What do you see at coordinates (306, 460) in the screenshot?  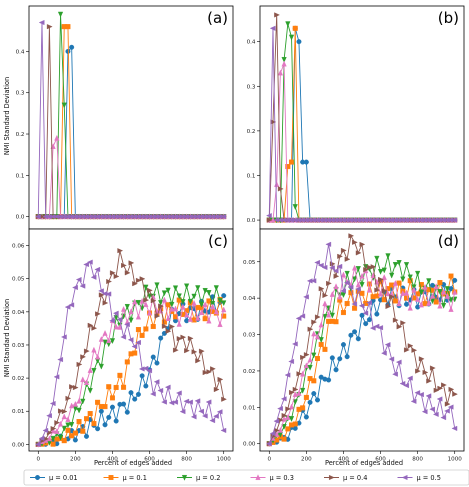 I see `x-tick-label: 200` at bounding box center [306, 460].